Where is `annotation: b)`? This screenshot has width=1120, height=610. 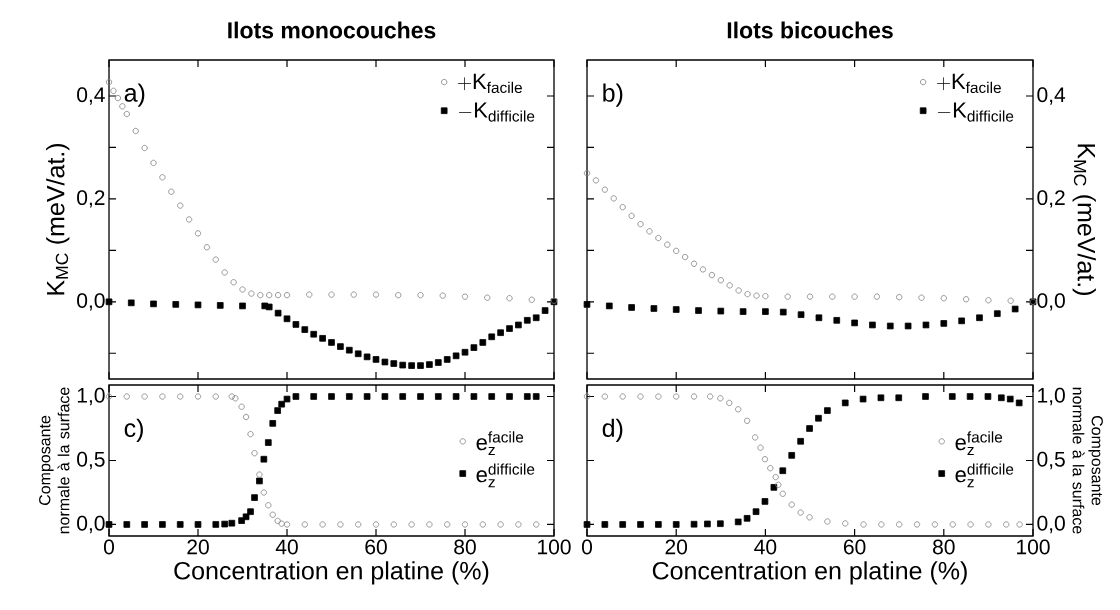
annotation: b) is located at coordinates (613, 95).